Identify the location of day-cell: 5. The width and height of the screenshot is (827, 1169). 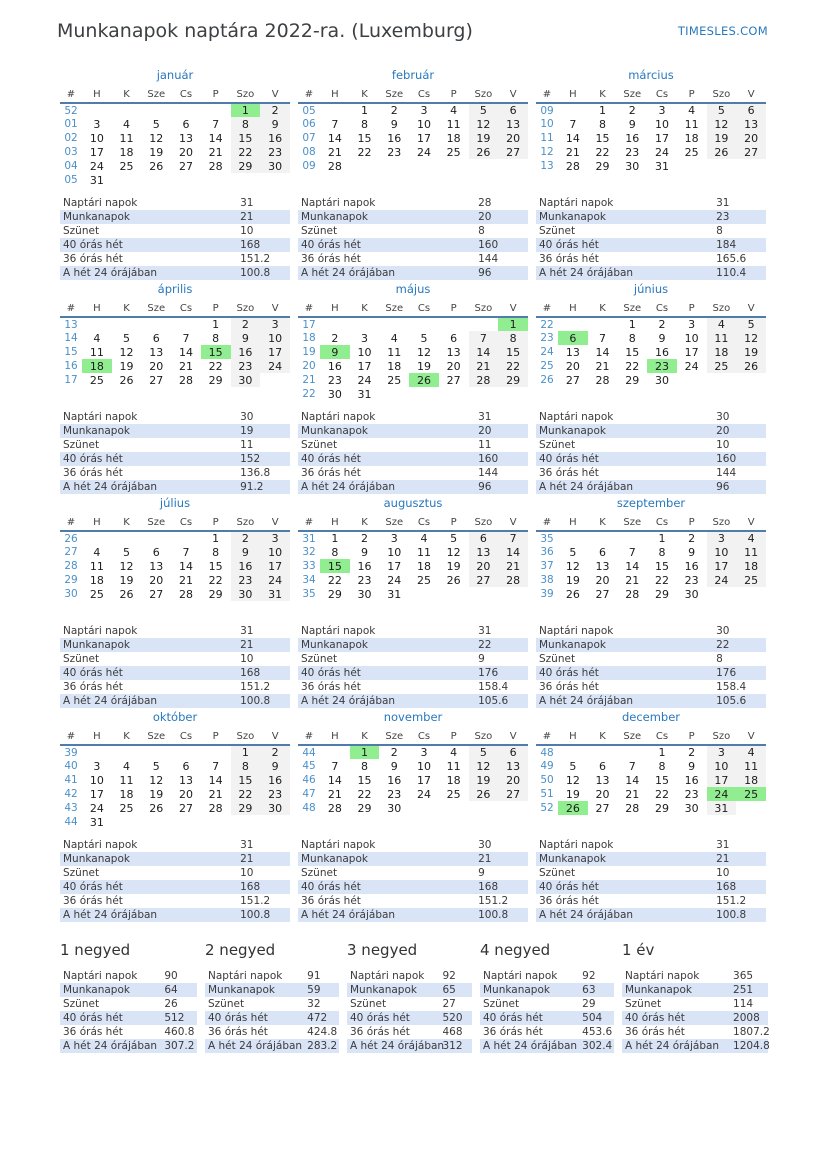
(156, 124).